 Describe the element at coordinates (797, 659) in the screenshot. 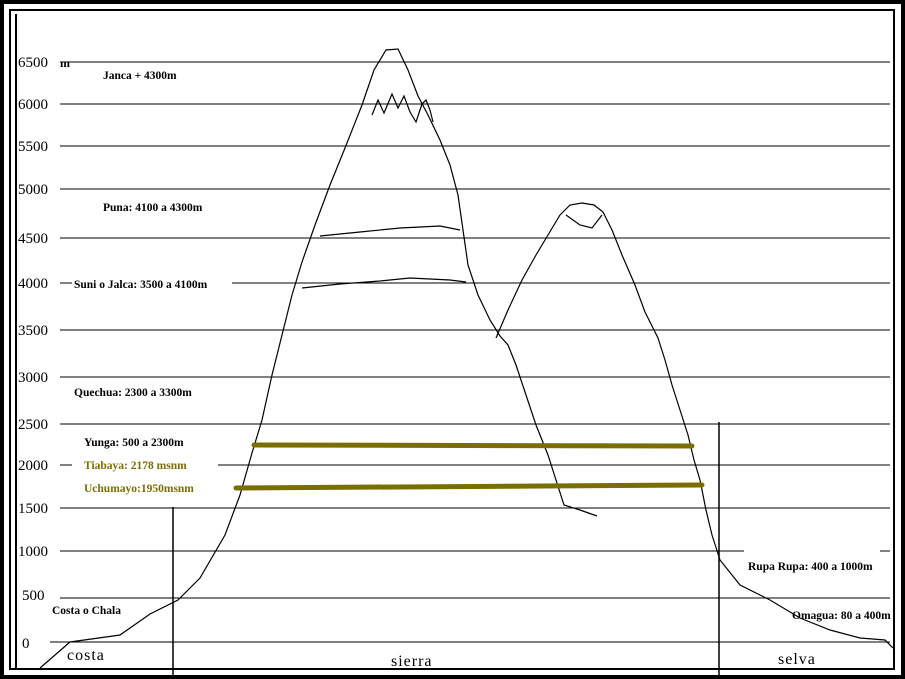

I see `region-label-selva: selva` at that location.